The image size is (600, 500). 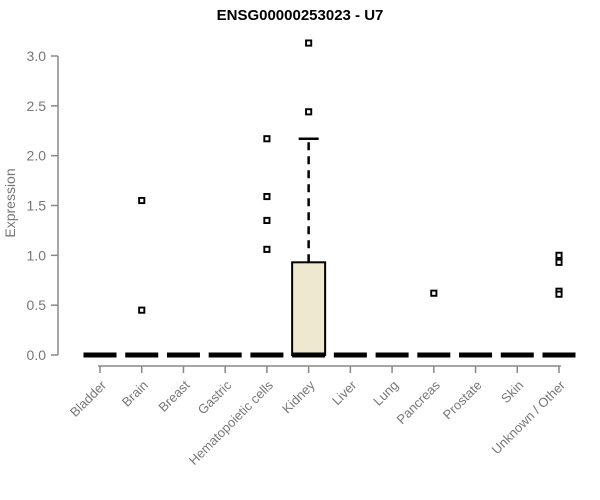 What do you see at coordinates (309, 308) in the screenshot?
I see `box-rect` at bounding box center [309, 308].